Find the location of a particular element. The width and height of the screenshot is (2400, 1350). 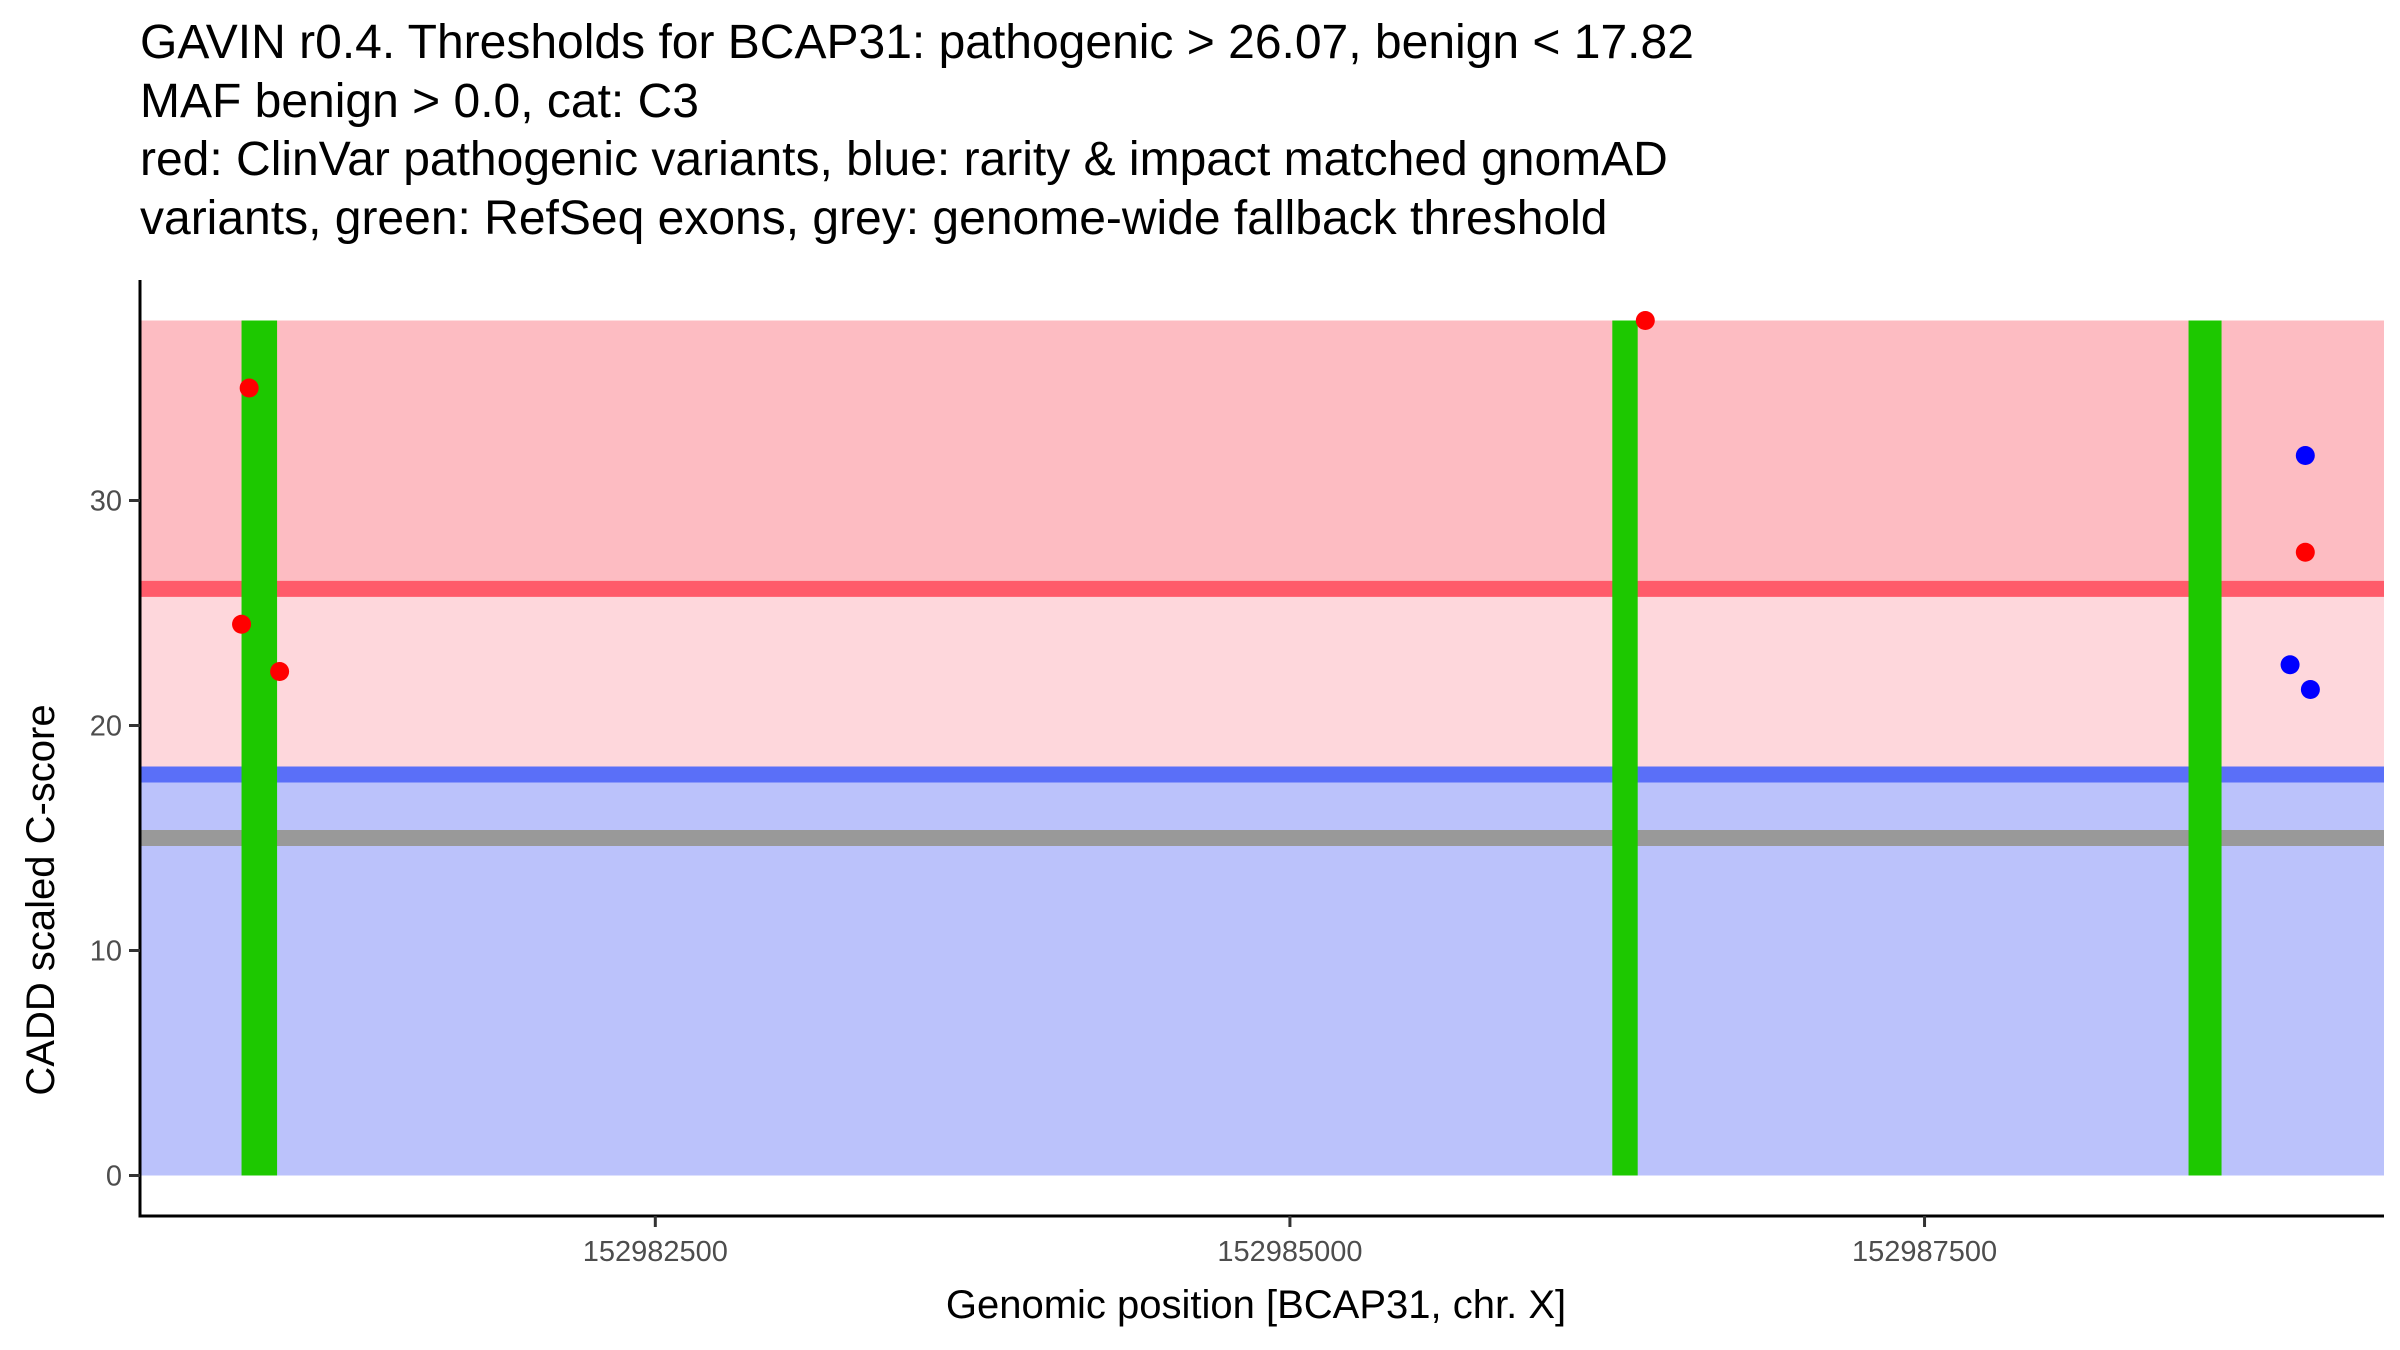

y-tick-label-20: 20 is located at coordinates (106, 727).